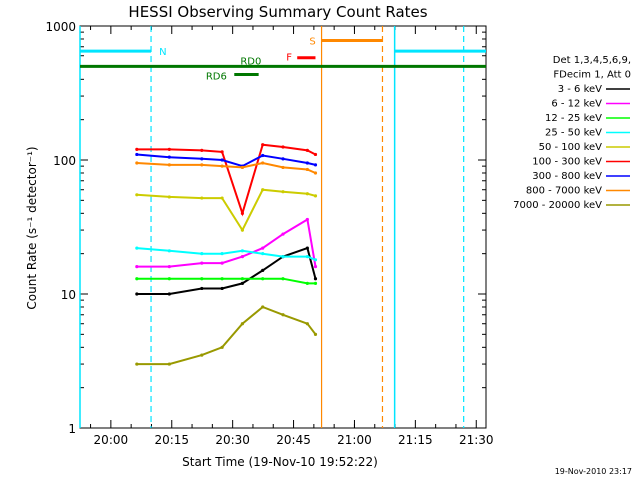  Describe the element at coordinates (567, 176) in the screenshot. I see `legend-entry-label: 300 - 800 keV` at that location.